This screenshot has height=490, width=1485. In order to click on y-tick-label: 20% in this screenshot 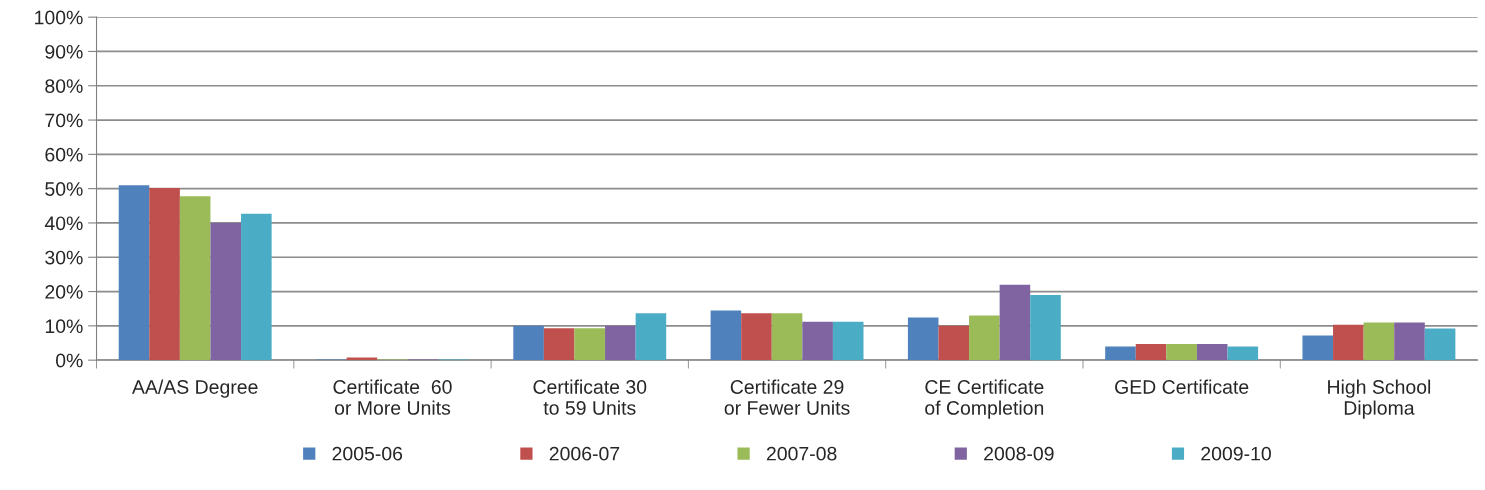, I will do `click(64, 292)`.